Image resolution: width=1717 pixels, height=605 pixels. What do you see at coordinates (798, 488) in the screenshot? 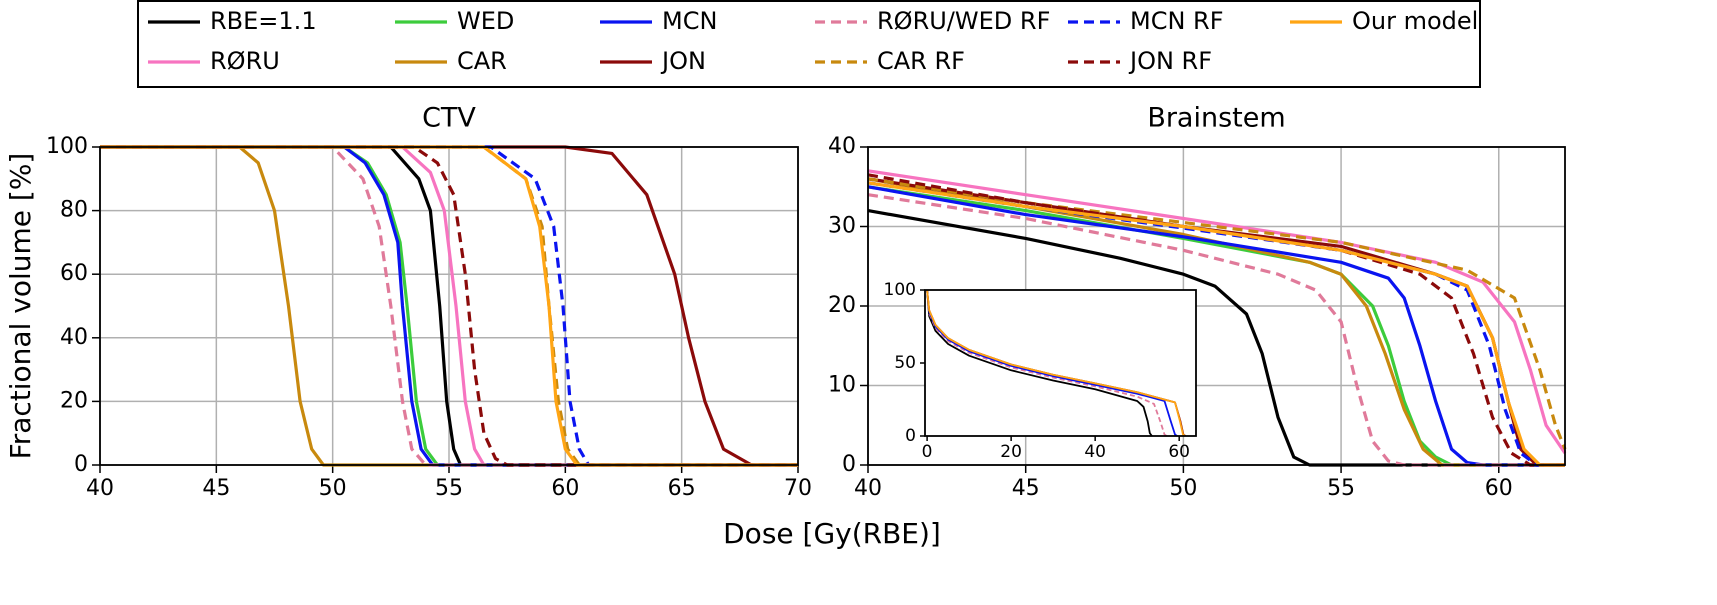
I see `x-tick-label: 70` at bounding box center [798, 488].